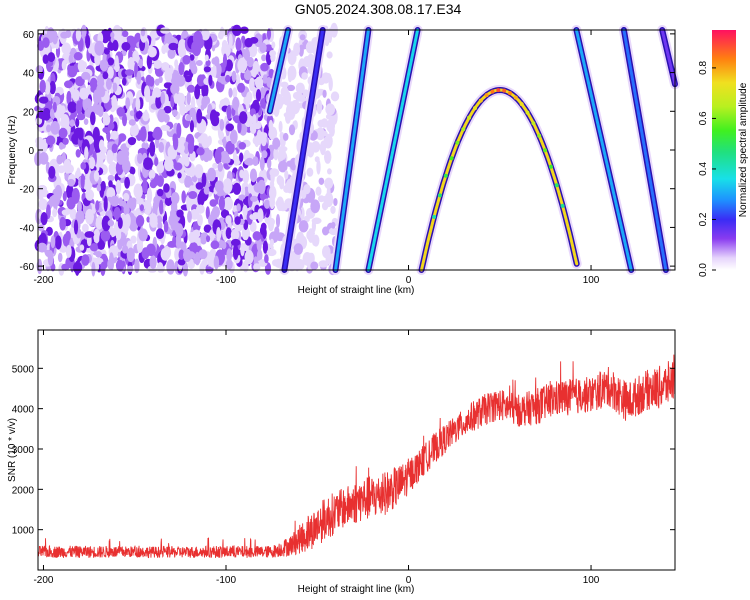 This screenshot has height=600, width=750. I want to click on spectrogram-y-tick-label: 0, so click(31, 151).